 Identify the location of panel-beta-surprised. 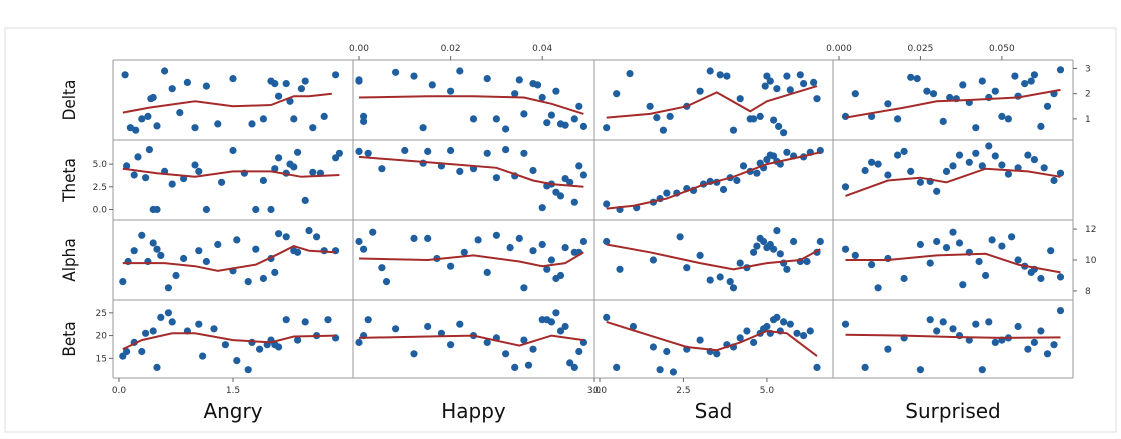
(953, 340).